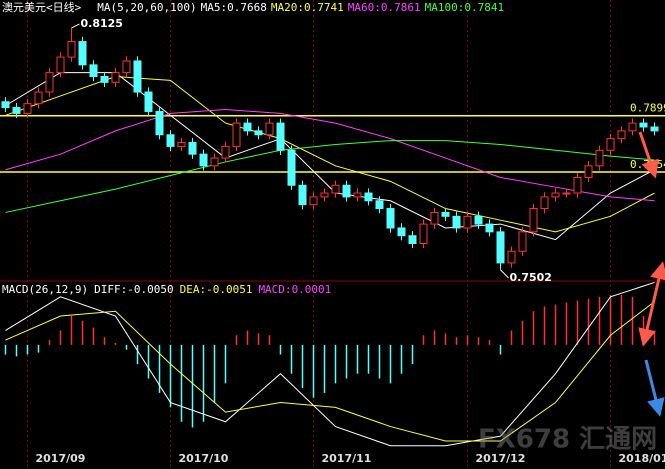 The height and width of the screenshot is (469, 665). Describe the element at coordinates (642, 458) in the screenshot. I see `x-tick-label: 2018/01` at that location.